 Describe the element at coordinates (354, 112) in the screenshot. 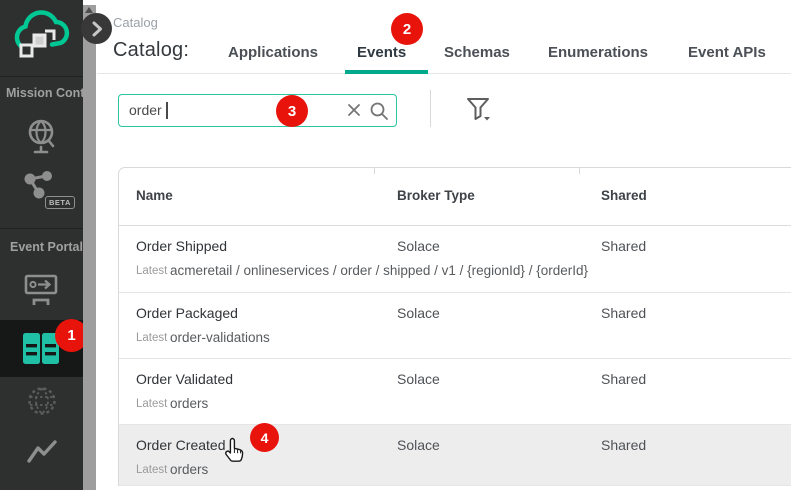

I see `clear-search-icon` at that location.